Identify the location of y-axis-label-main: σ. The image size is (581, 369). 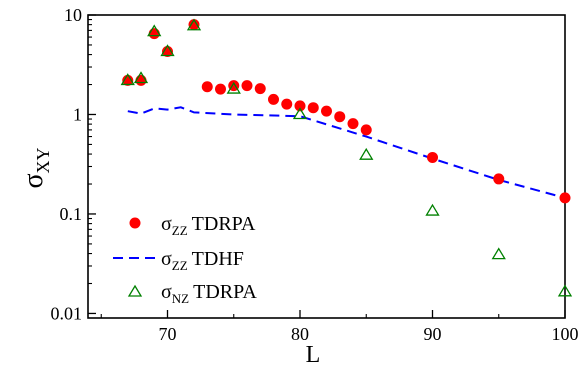
(33, 180).